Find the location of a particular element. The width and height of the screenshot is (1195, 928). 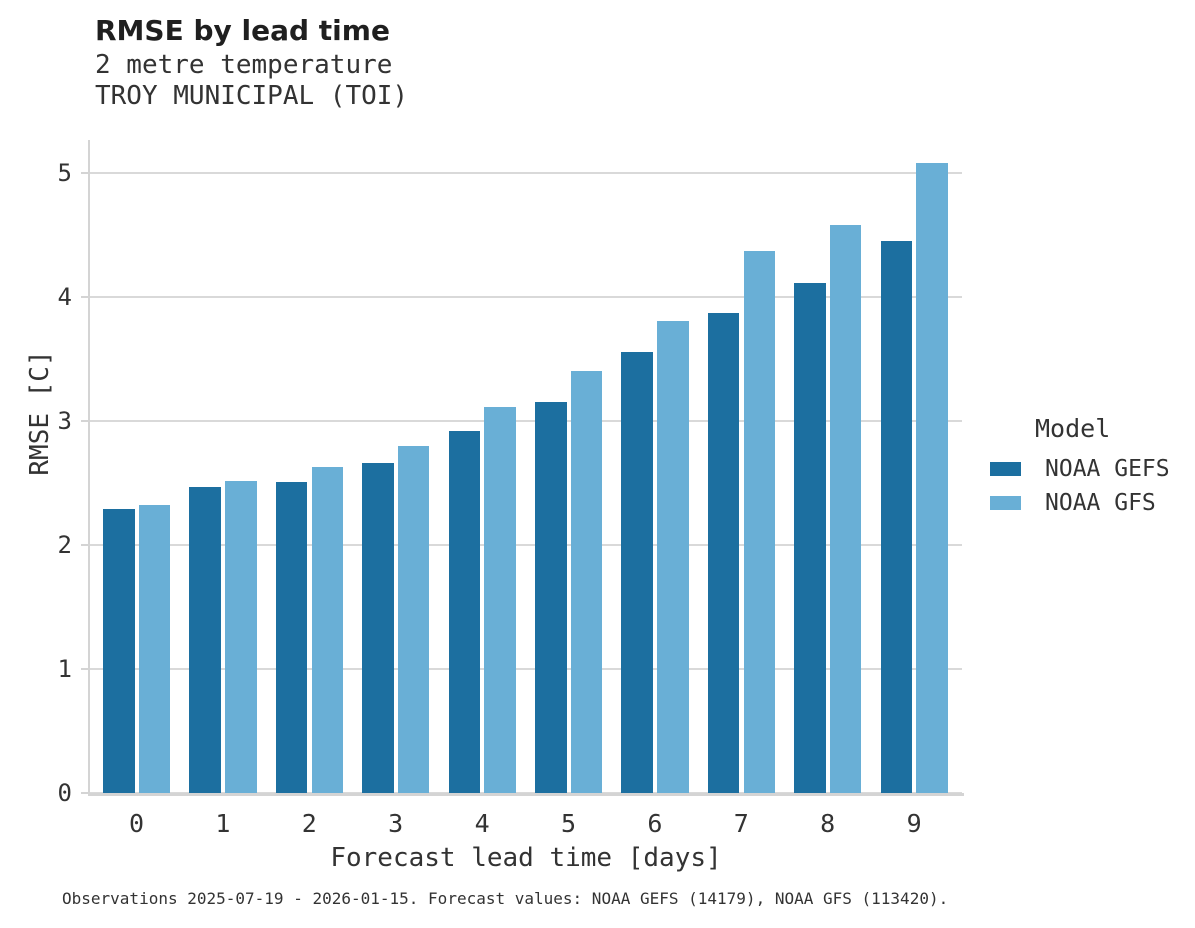

legend-label: NOAA GEFS is located at coordinates (1107, 469).